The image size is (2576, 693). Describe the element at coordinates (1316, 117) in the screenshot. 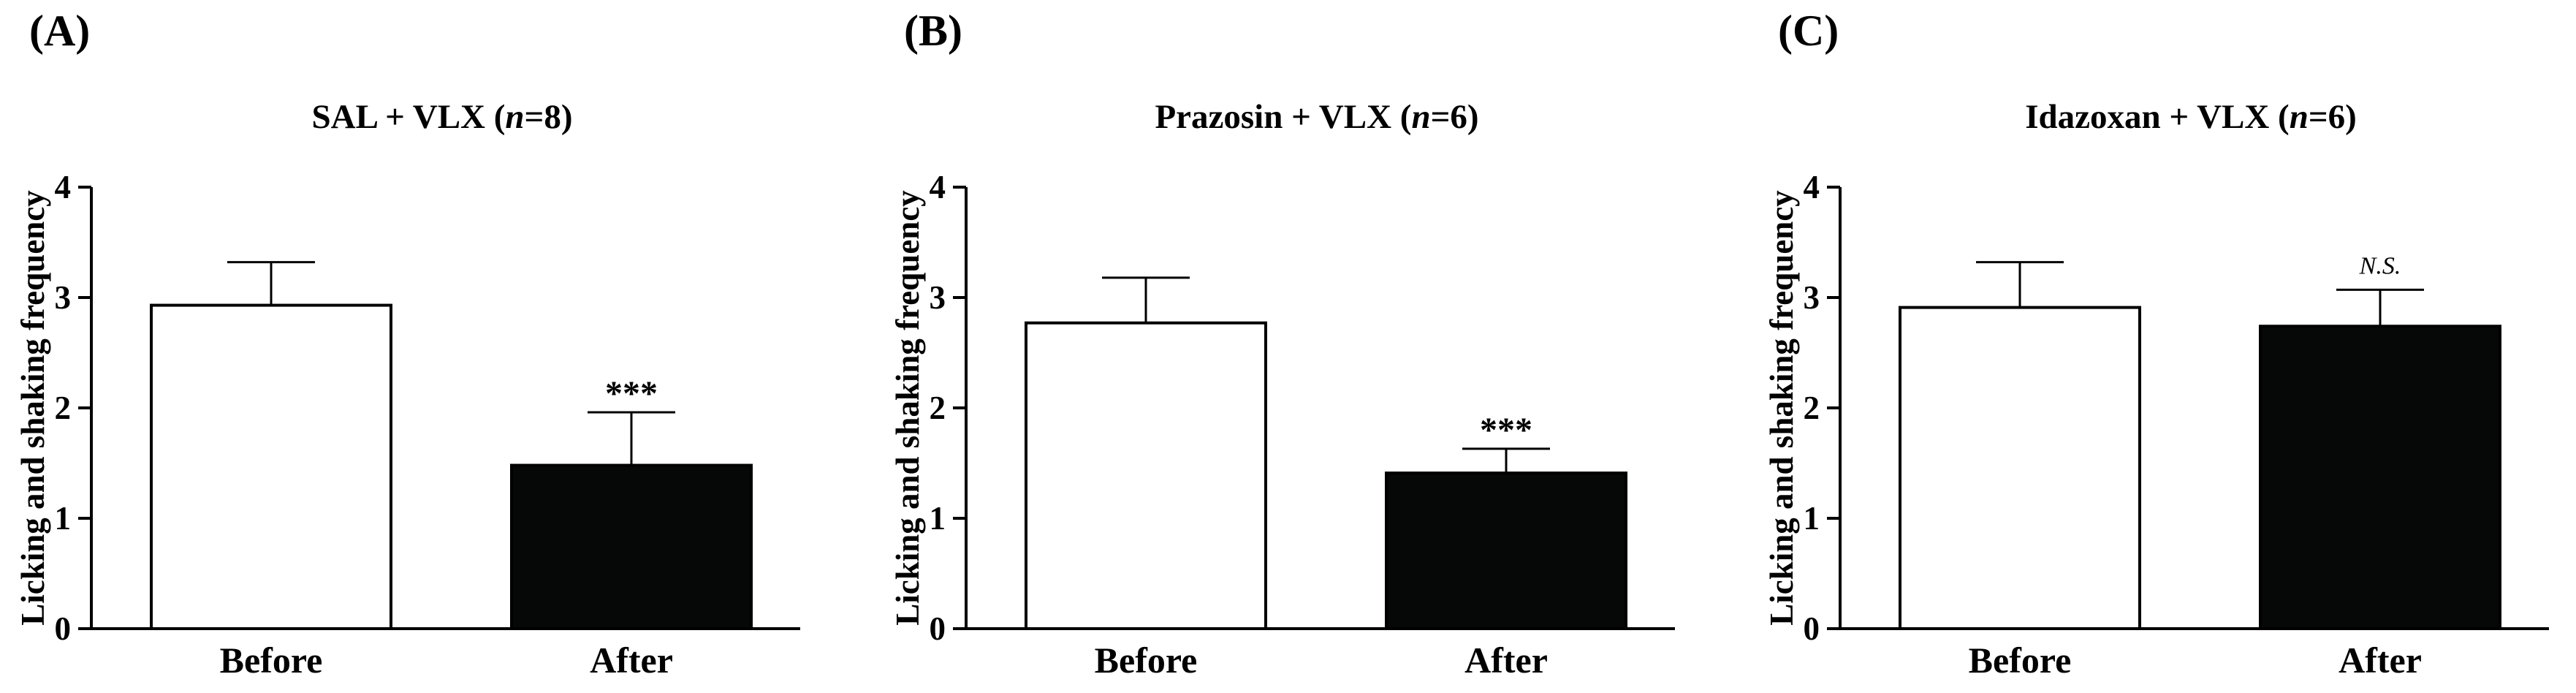

I see `chart-title: Prazosin + VLX (n=6)` at that location.